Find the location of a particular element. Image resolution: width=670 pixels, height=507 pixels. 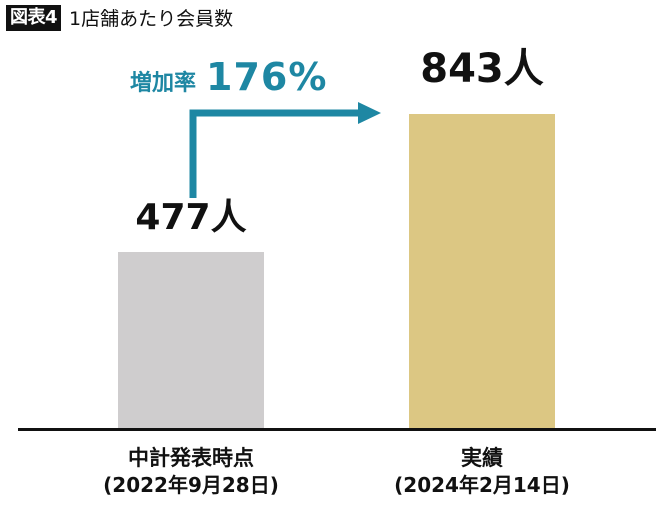

bar-actual is located at coordinates (482, 271).